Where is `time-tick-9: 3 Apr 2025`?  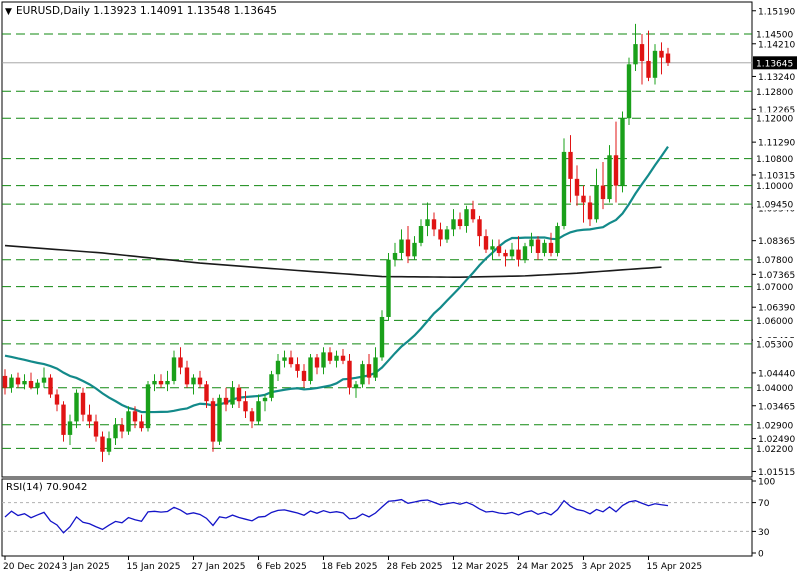 time-tick-9: 3 Apr 2025 is located at coordinates (607, 567).